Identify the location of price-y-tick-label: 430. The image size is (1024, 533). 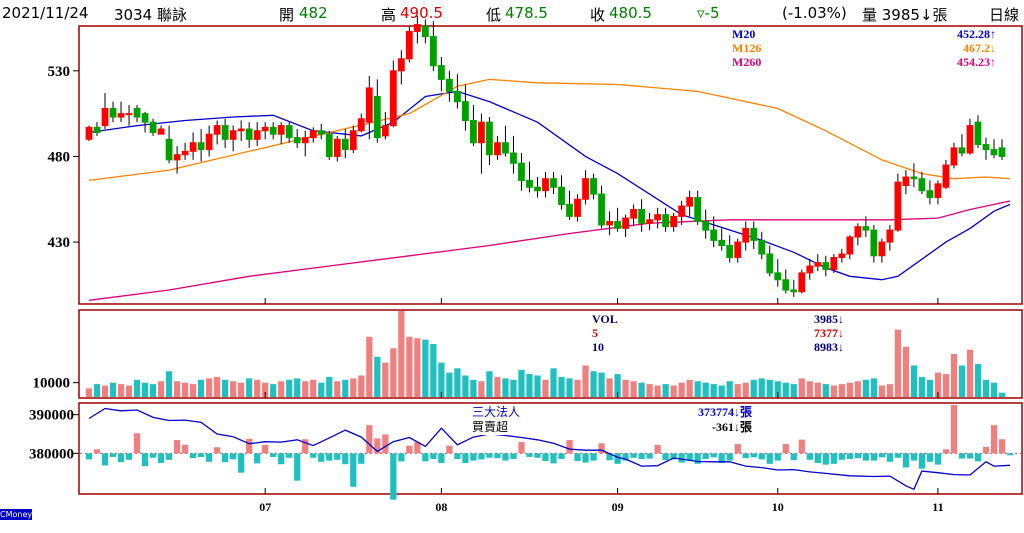
(59, 243).